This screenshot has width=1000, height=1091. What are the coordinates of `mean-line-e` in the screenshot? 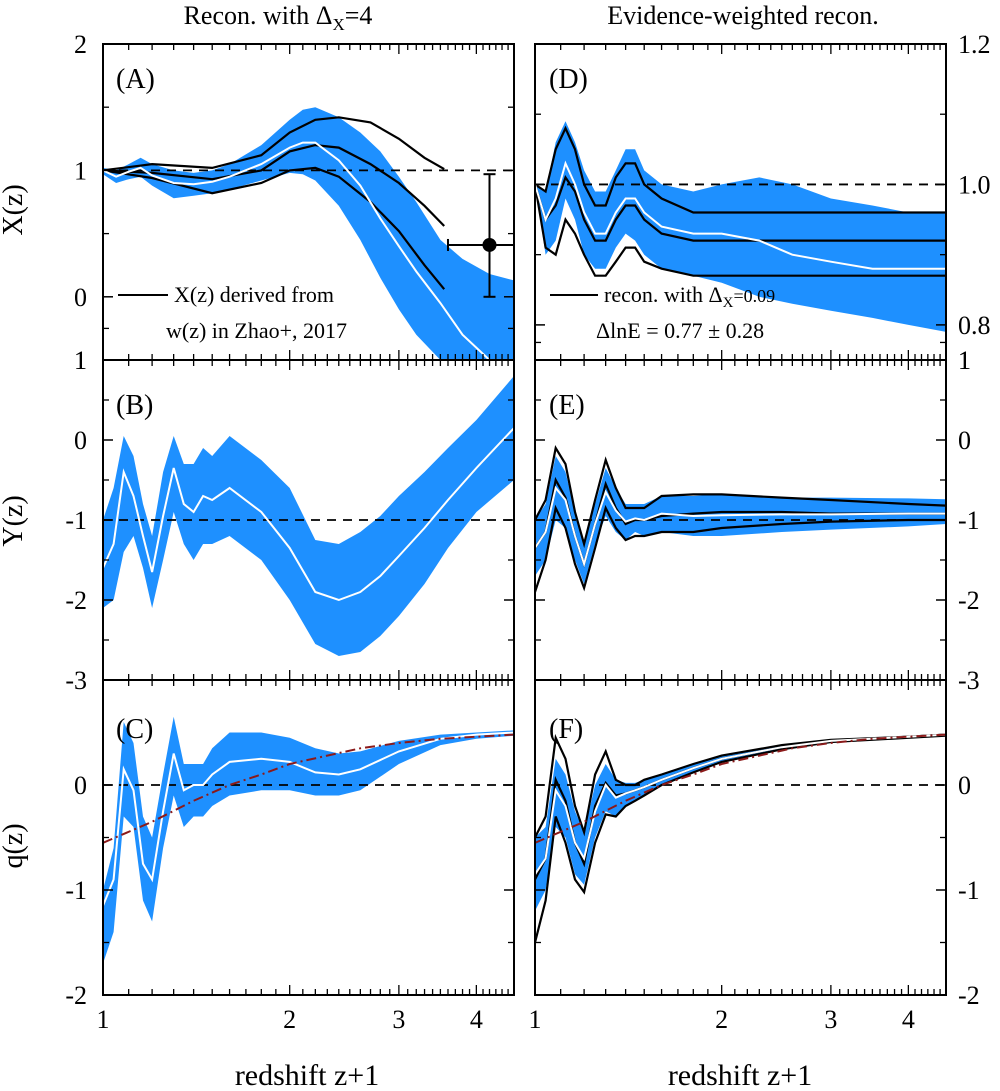 It's located at (740, 526).